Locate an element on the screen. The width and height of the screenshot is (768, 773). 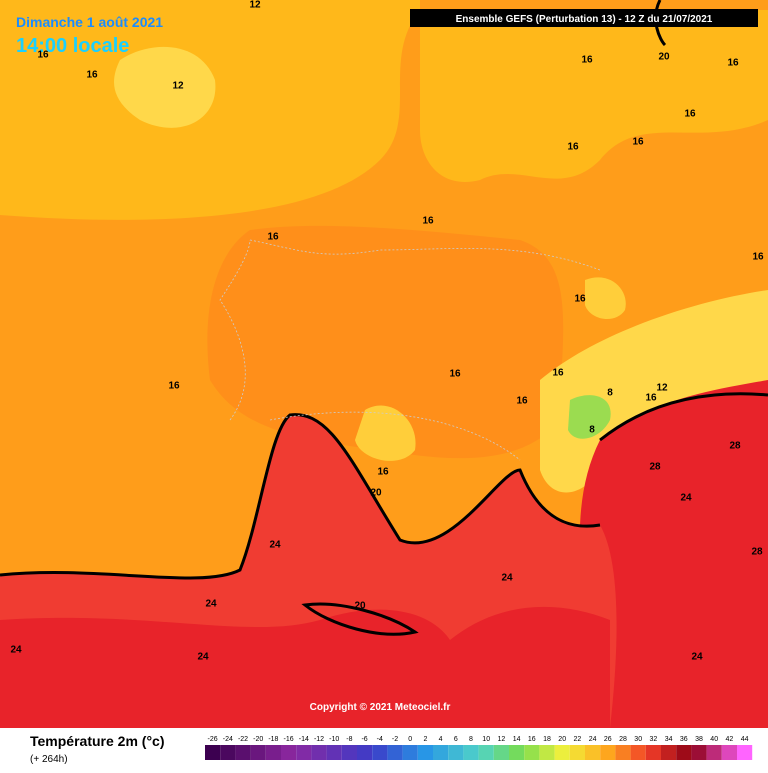
scale-label: -2 is located at coordinates (395, 739).